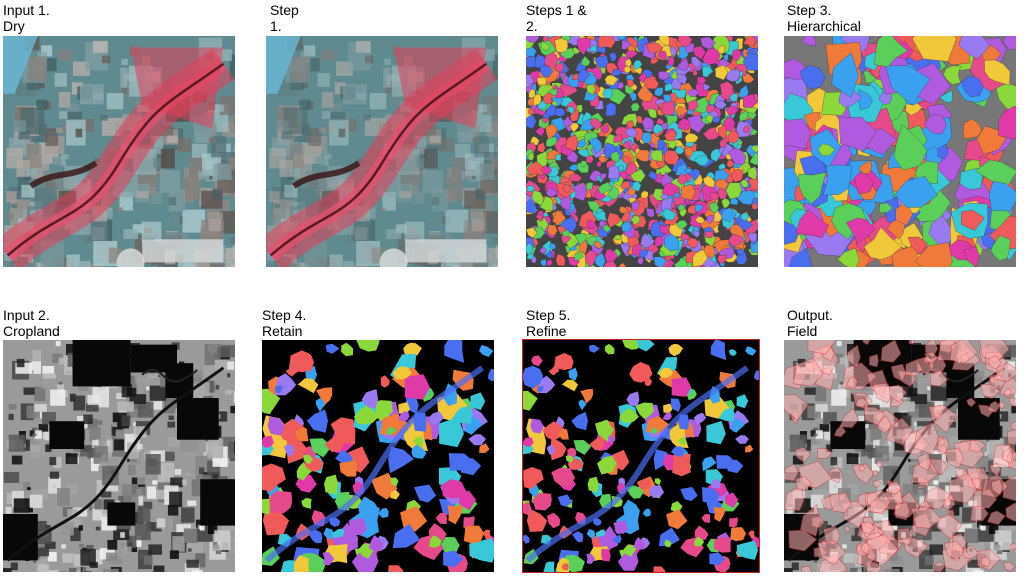 Image resolution: width=1024 pixels, height=576 pixels. I want to click on refined-field-polygons-image, so click(641, 456).